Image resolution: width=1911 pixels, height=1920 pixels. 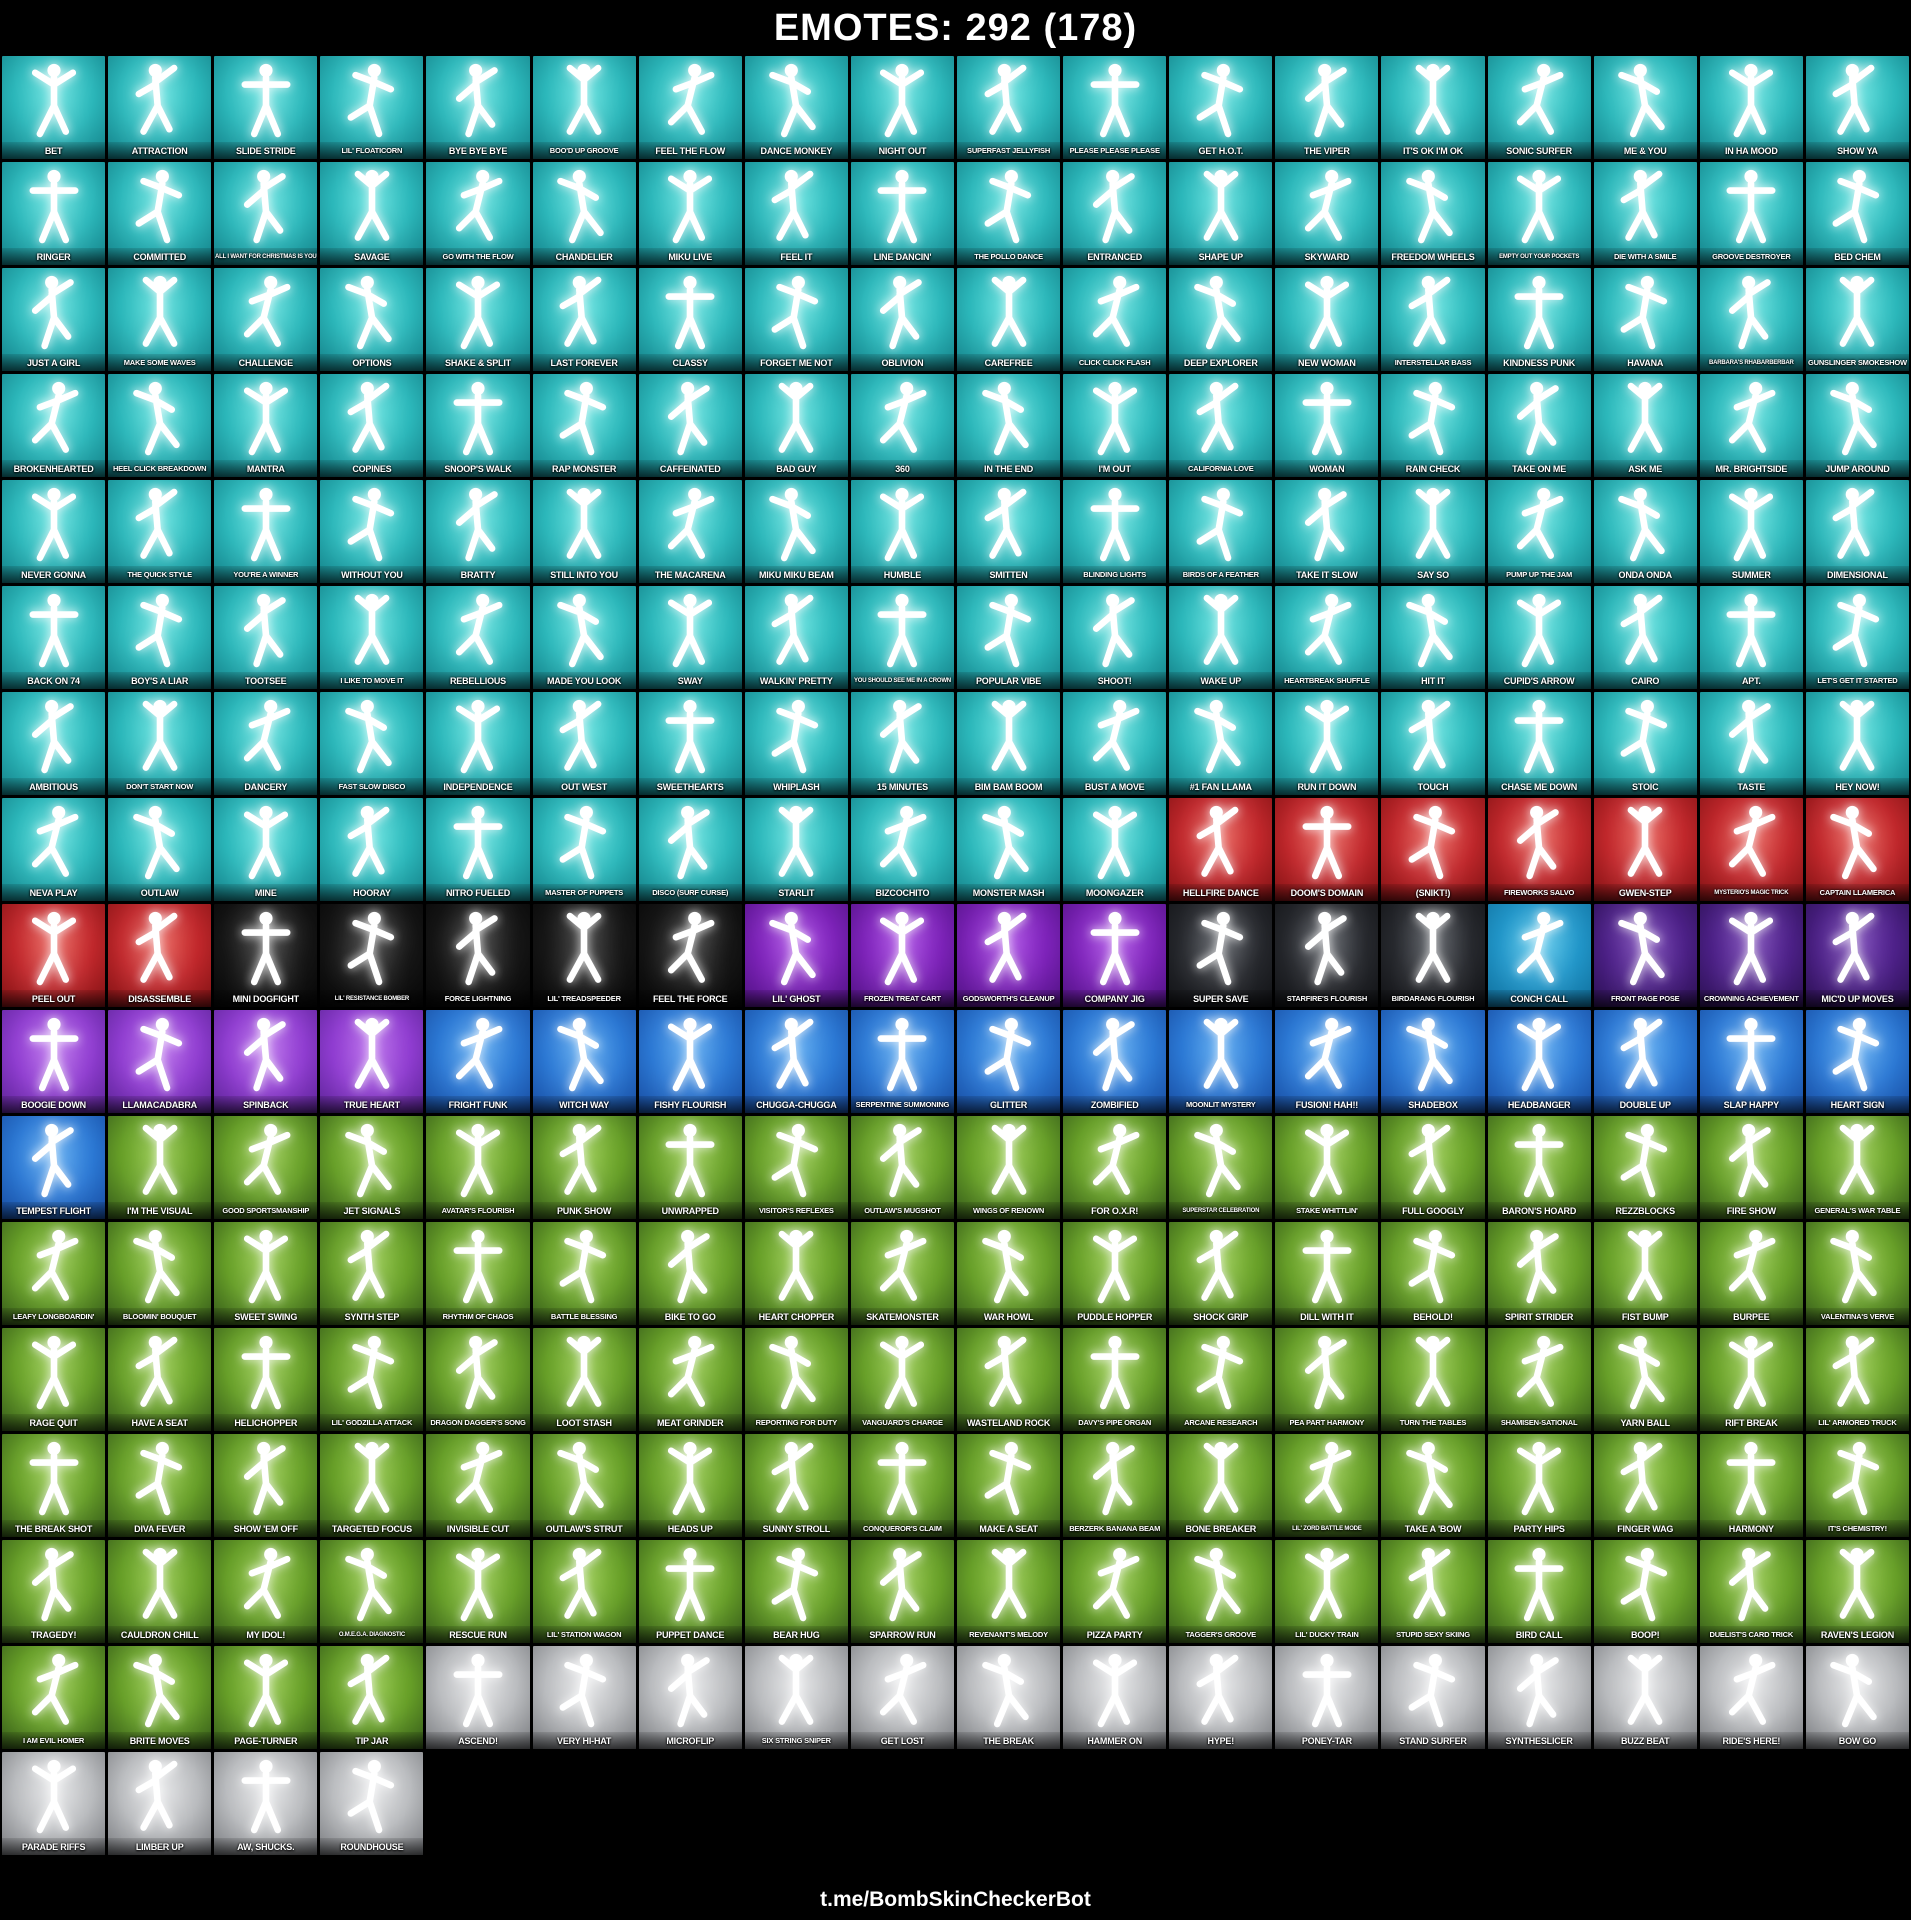 I want to click on emote-name-label: CHALLENGE, so click(x=266, y=362).